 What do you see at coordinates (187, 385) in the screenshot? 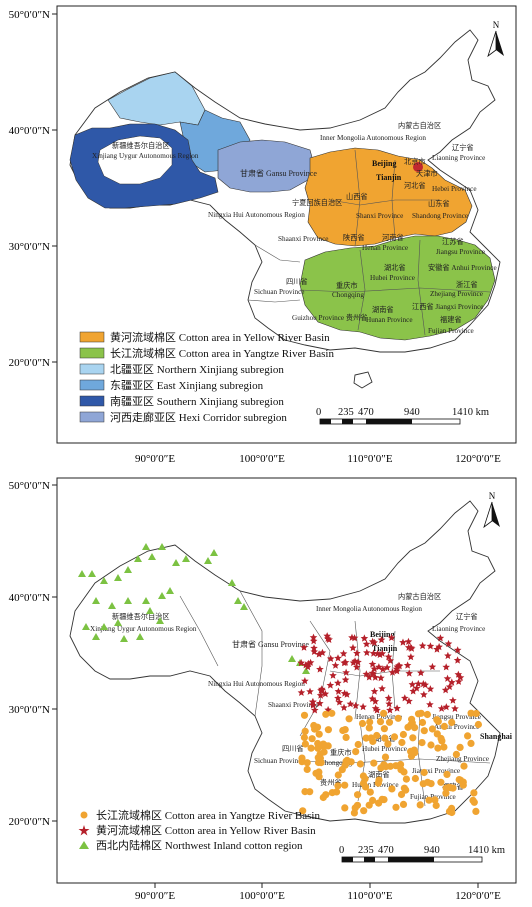
I see `legend-label: 东疆亚区 East Xinjiang subregion` at bounding box center [187, 385].